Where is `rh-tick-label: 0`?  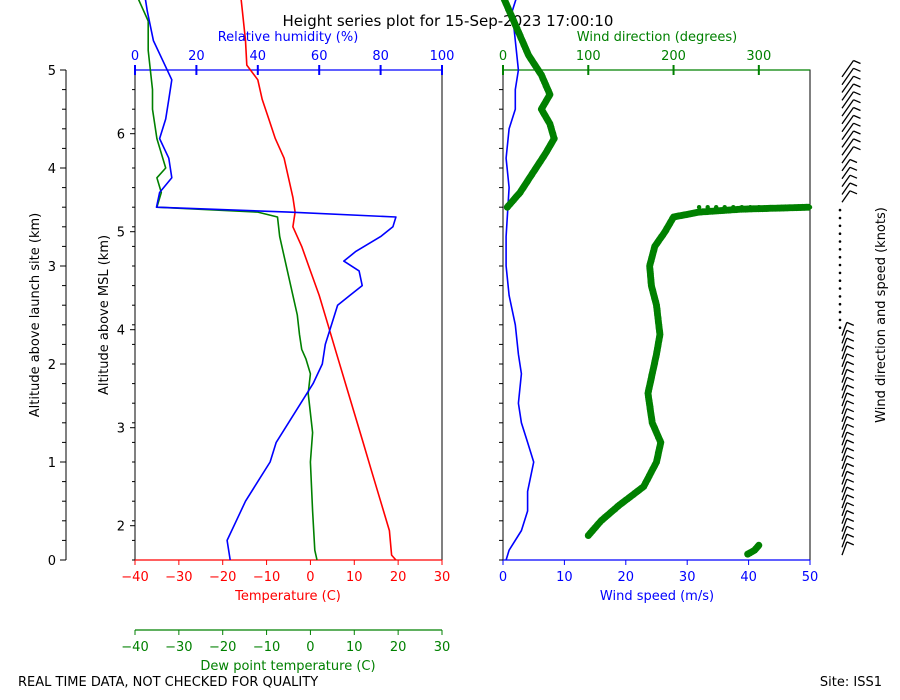 rh-tick-label: 0 is located at coordinates (135, 56).